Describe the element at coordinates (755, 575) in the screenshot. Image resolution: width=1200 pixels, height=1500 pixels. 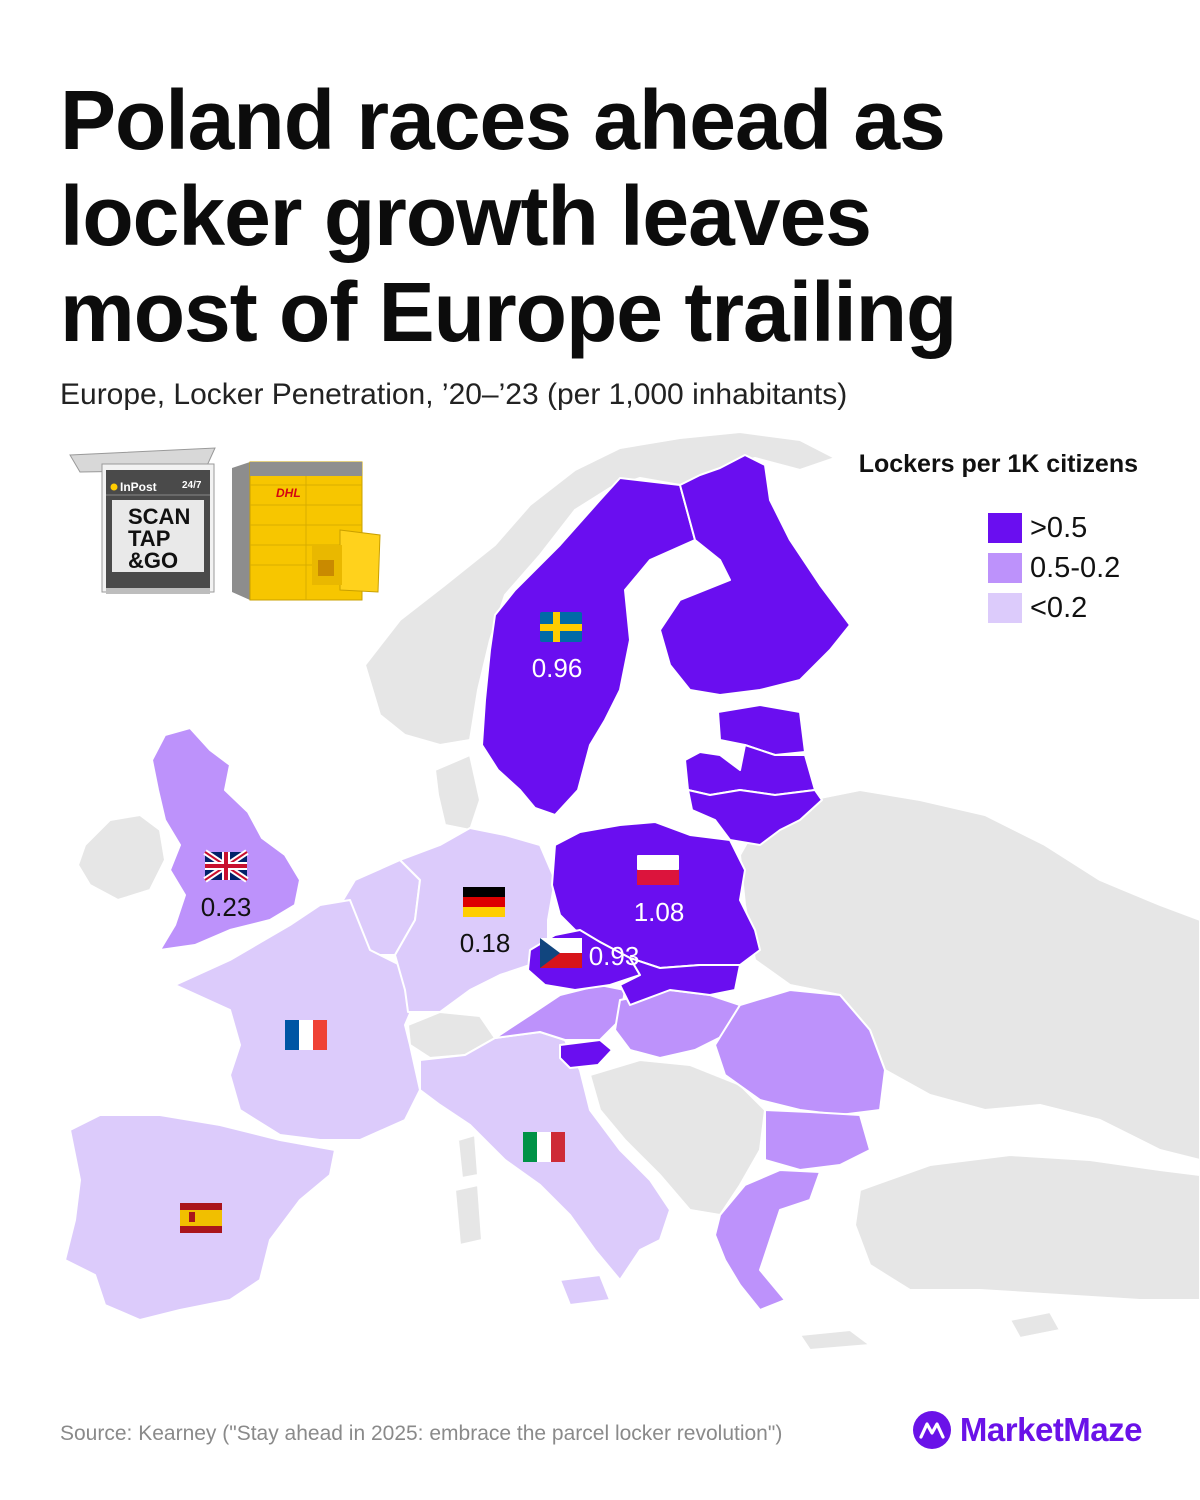
I see `finland-shape` at that location.